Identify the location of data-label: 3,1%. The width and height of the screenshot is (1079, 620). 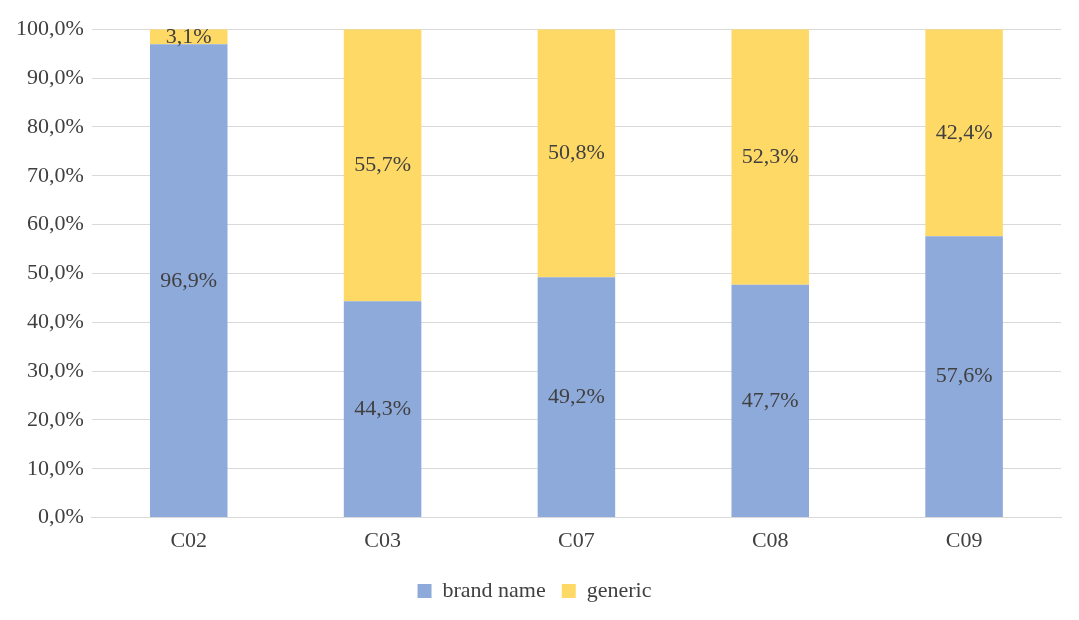
(188, 35).